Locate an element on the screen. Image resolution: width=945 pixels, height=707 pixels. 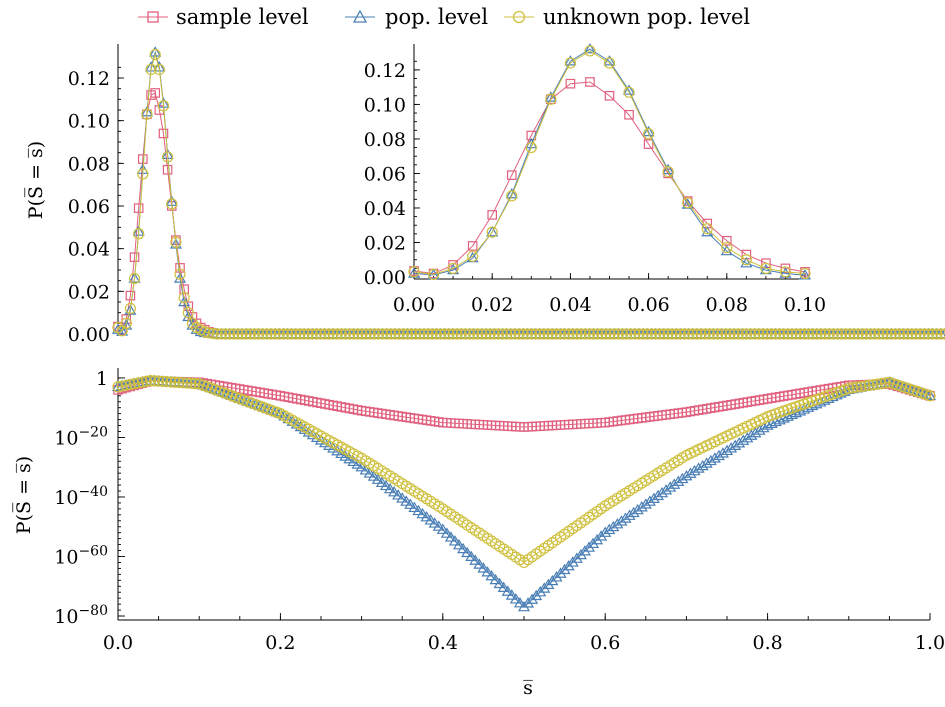
inset-line-triangle is located at coordinates (609, 162).